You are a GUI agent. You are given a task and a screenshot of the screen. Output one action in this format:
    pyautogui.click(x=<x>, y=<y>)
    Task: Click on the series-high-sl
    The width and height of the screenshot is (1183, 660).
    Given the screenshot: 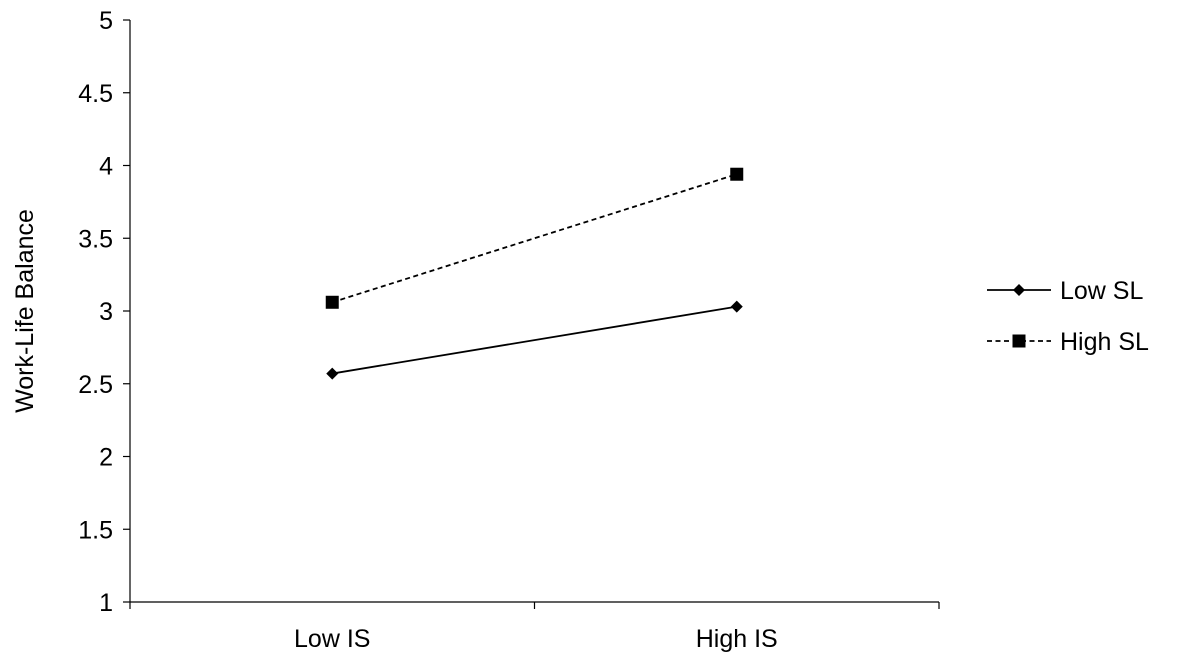 What is the action you would take?
    pyautogui.click(x=534, y=238)
    